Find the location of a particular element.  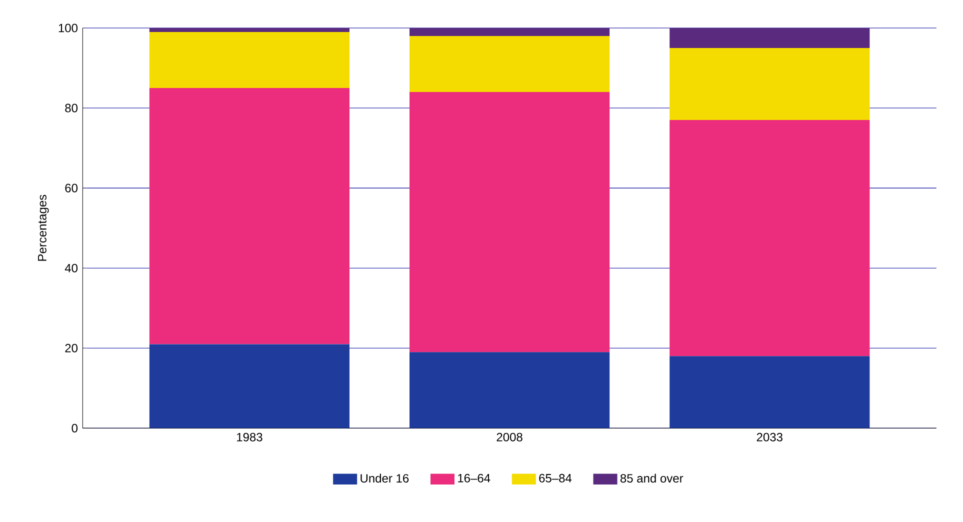

y-tick-label: 80 is located at coordinates (71, 108).